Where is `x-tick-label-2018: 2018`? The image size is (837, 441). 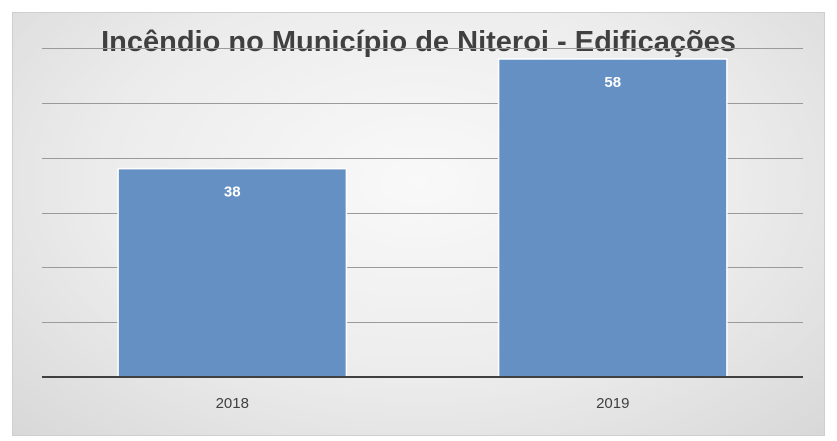 x-tick-label-2018: 2018 is located at coordinates (232, 403).